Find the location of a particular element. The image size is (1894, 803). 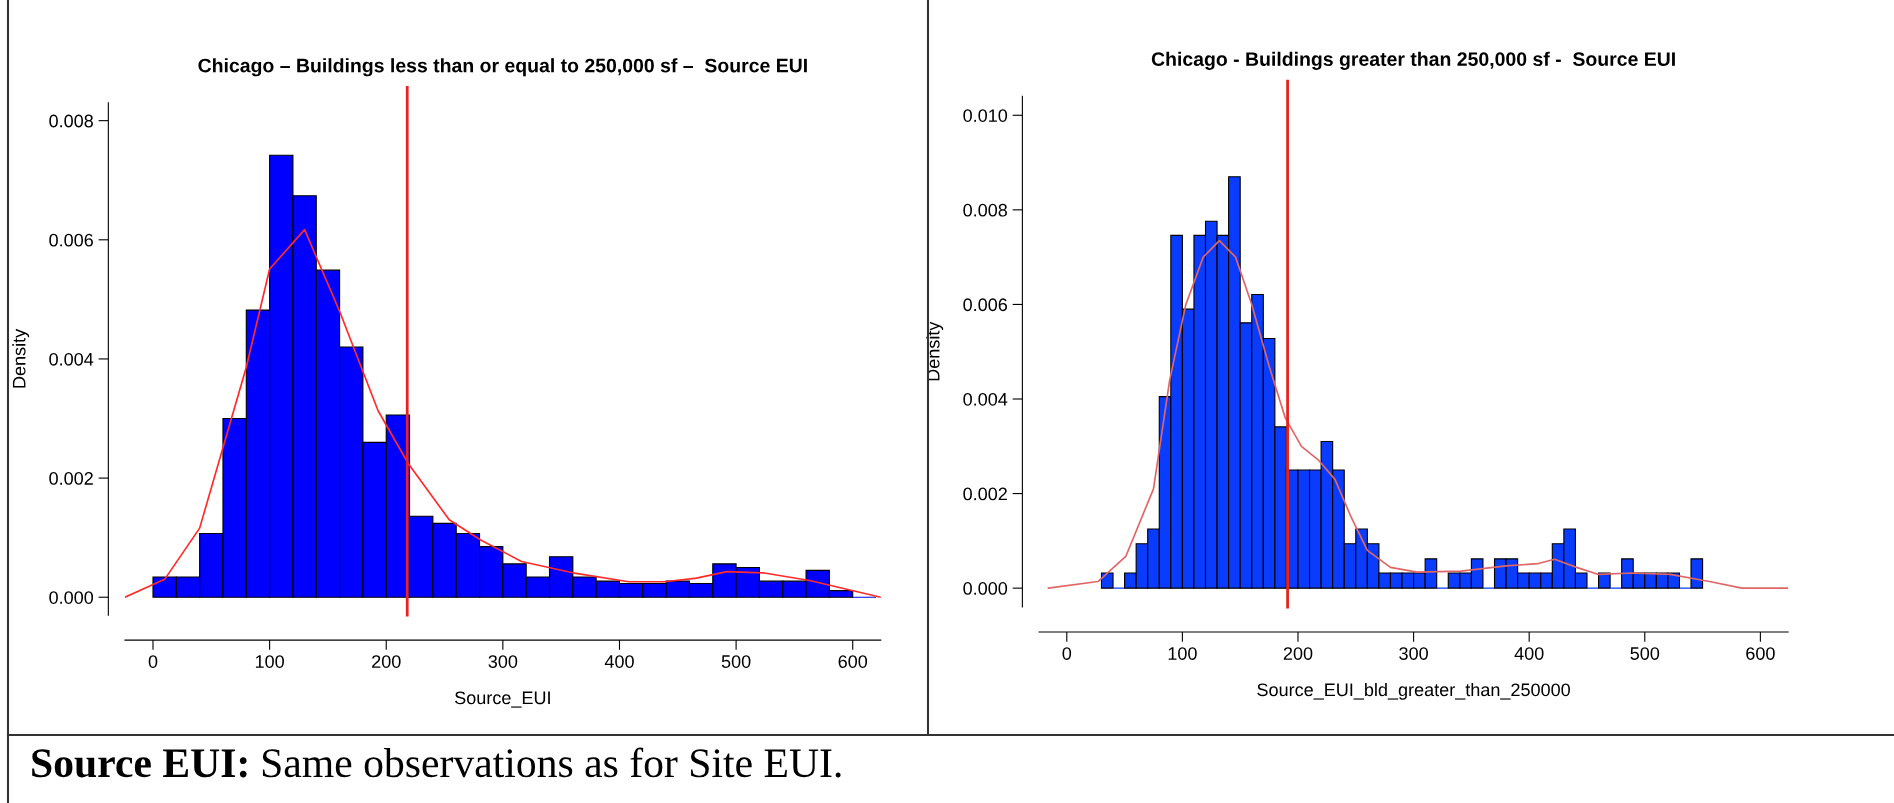

source-note: Source EUI: is located at coordinates (139, 763).